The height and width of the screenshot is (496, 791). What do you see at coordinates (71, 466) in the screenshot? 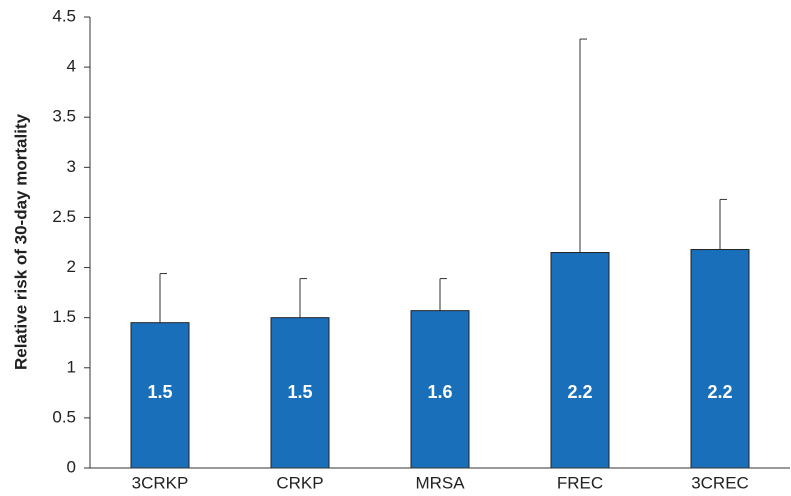
I see `y-tick-label: 0` at bounding box center [71, 466].